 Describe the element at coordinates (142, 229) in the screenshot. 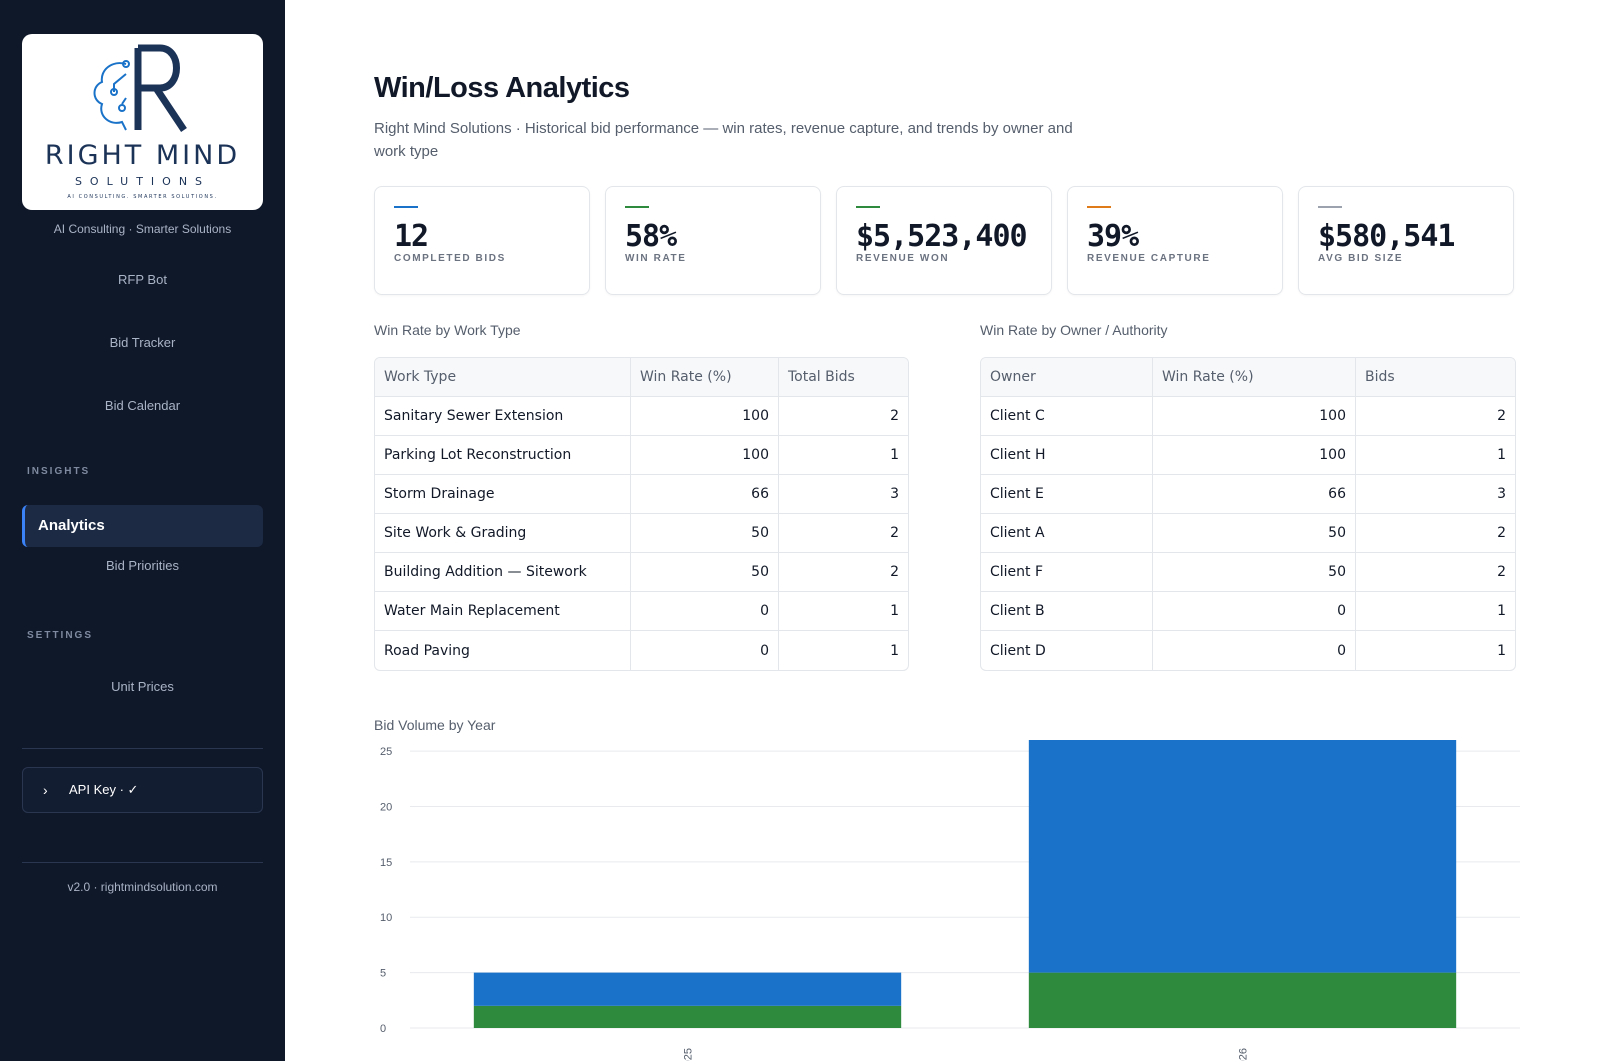

I see `sidebar-tagline: AI Consulting · Smarter Solutions` at that location.